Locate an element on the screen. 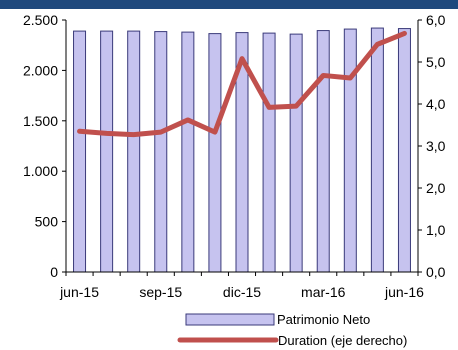 Image resolution: width=458 pixels, height=350 pixels. legend-label-patrimonio-neto: Patrimonio Neto is located at coordinates (323, 319).